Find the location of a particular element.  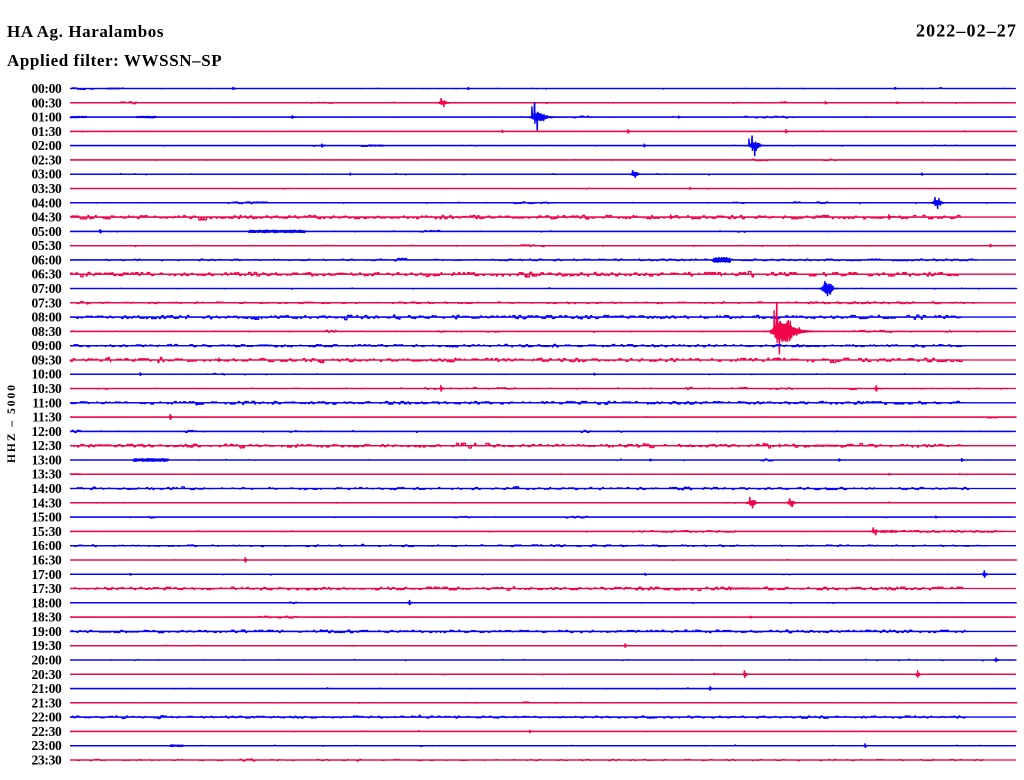

svg-text: 21:30 is located at coordinates (47, 702).